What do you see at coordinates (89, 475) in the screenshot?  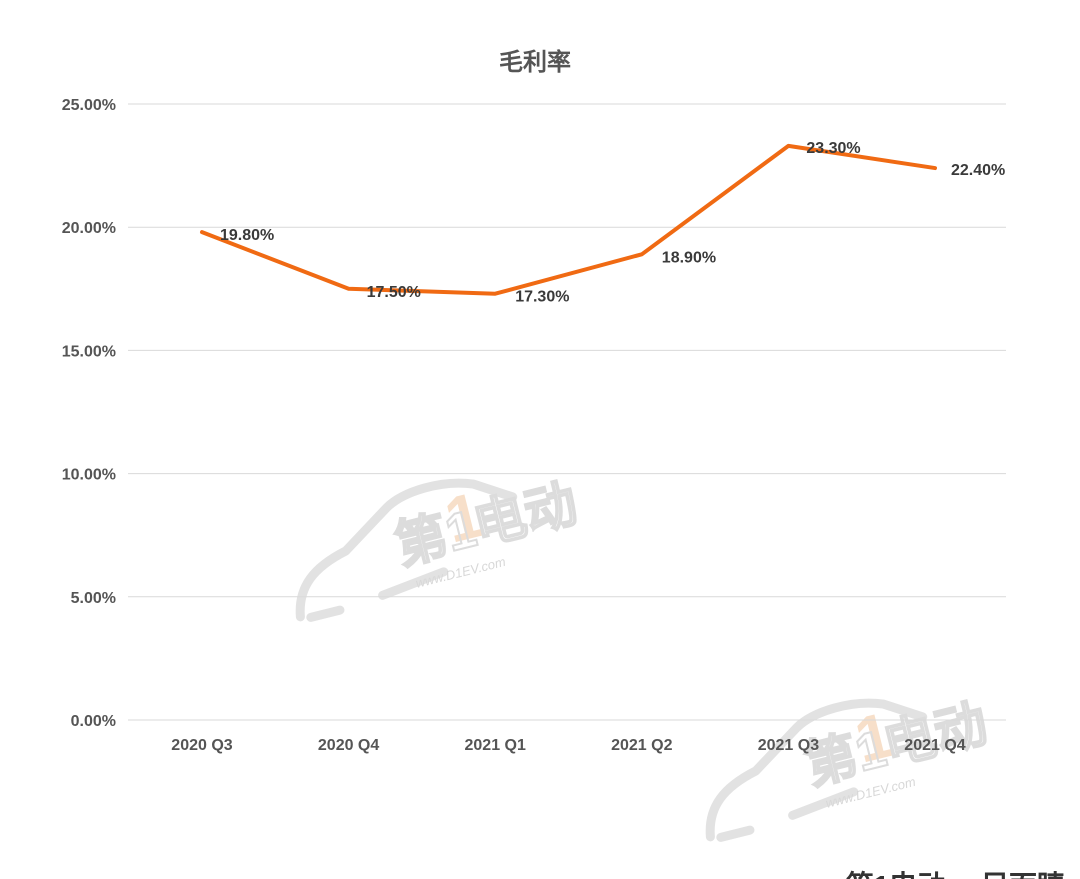 I see `y-tick-label: 10.00%` at bounding box center [89, 475].